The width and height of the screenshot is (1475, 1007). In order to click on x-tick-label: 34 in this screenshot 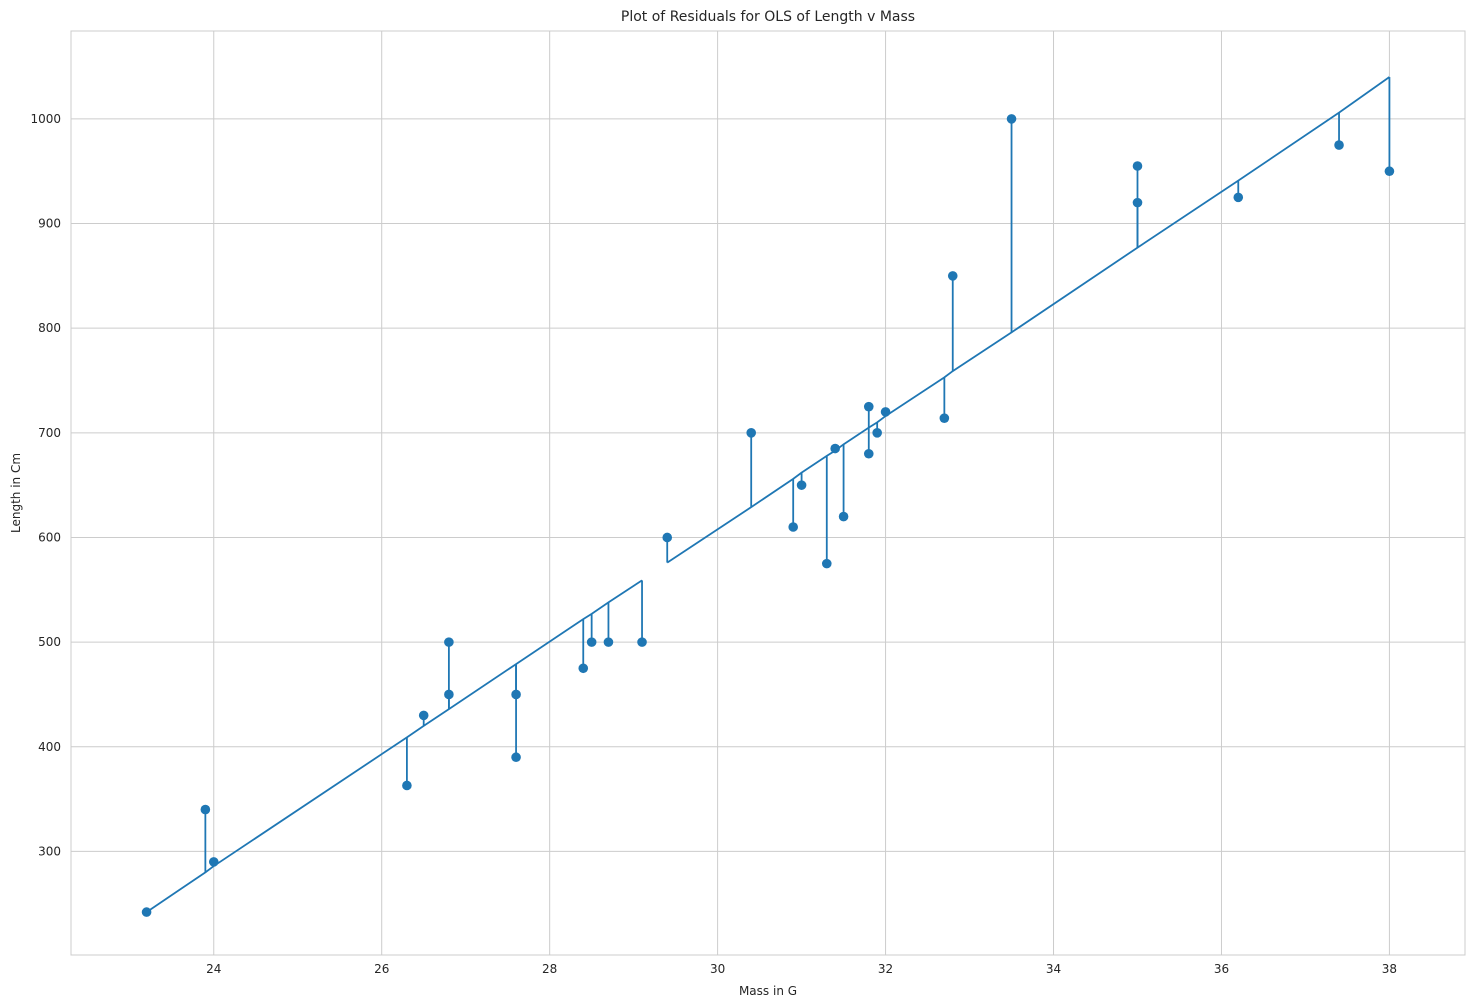, I will do `click(1053, 969)`.